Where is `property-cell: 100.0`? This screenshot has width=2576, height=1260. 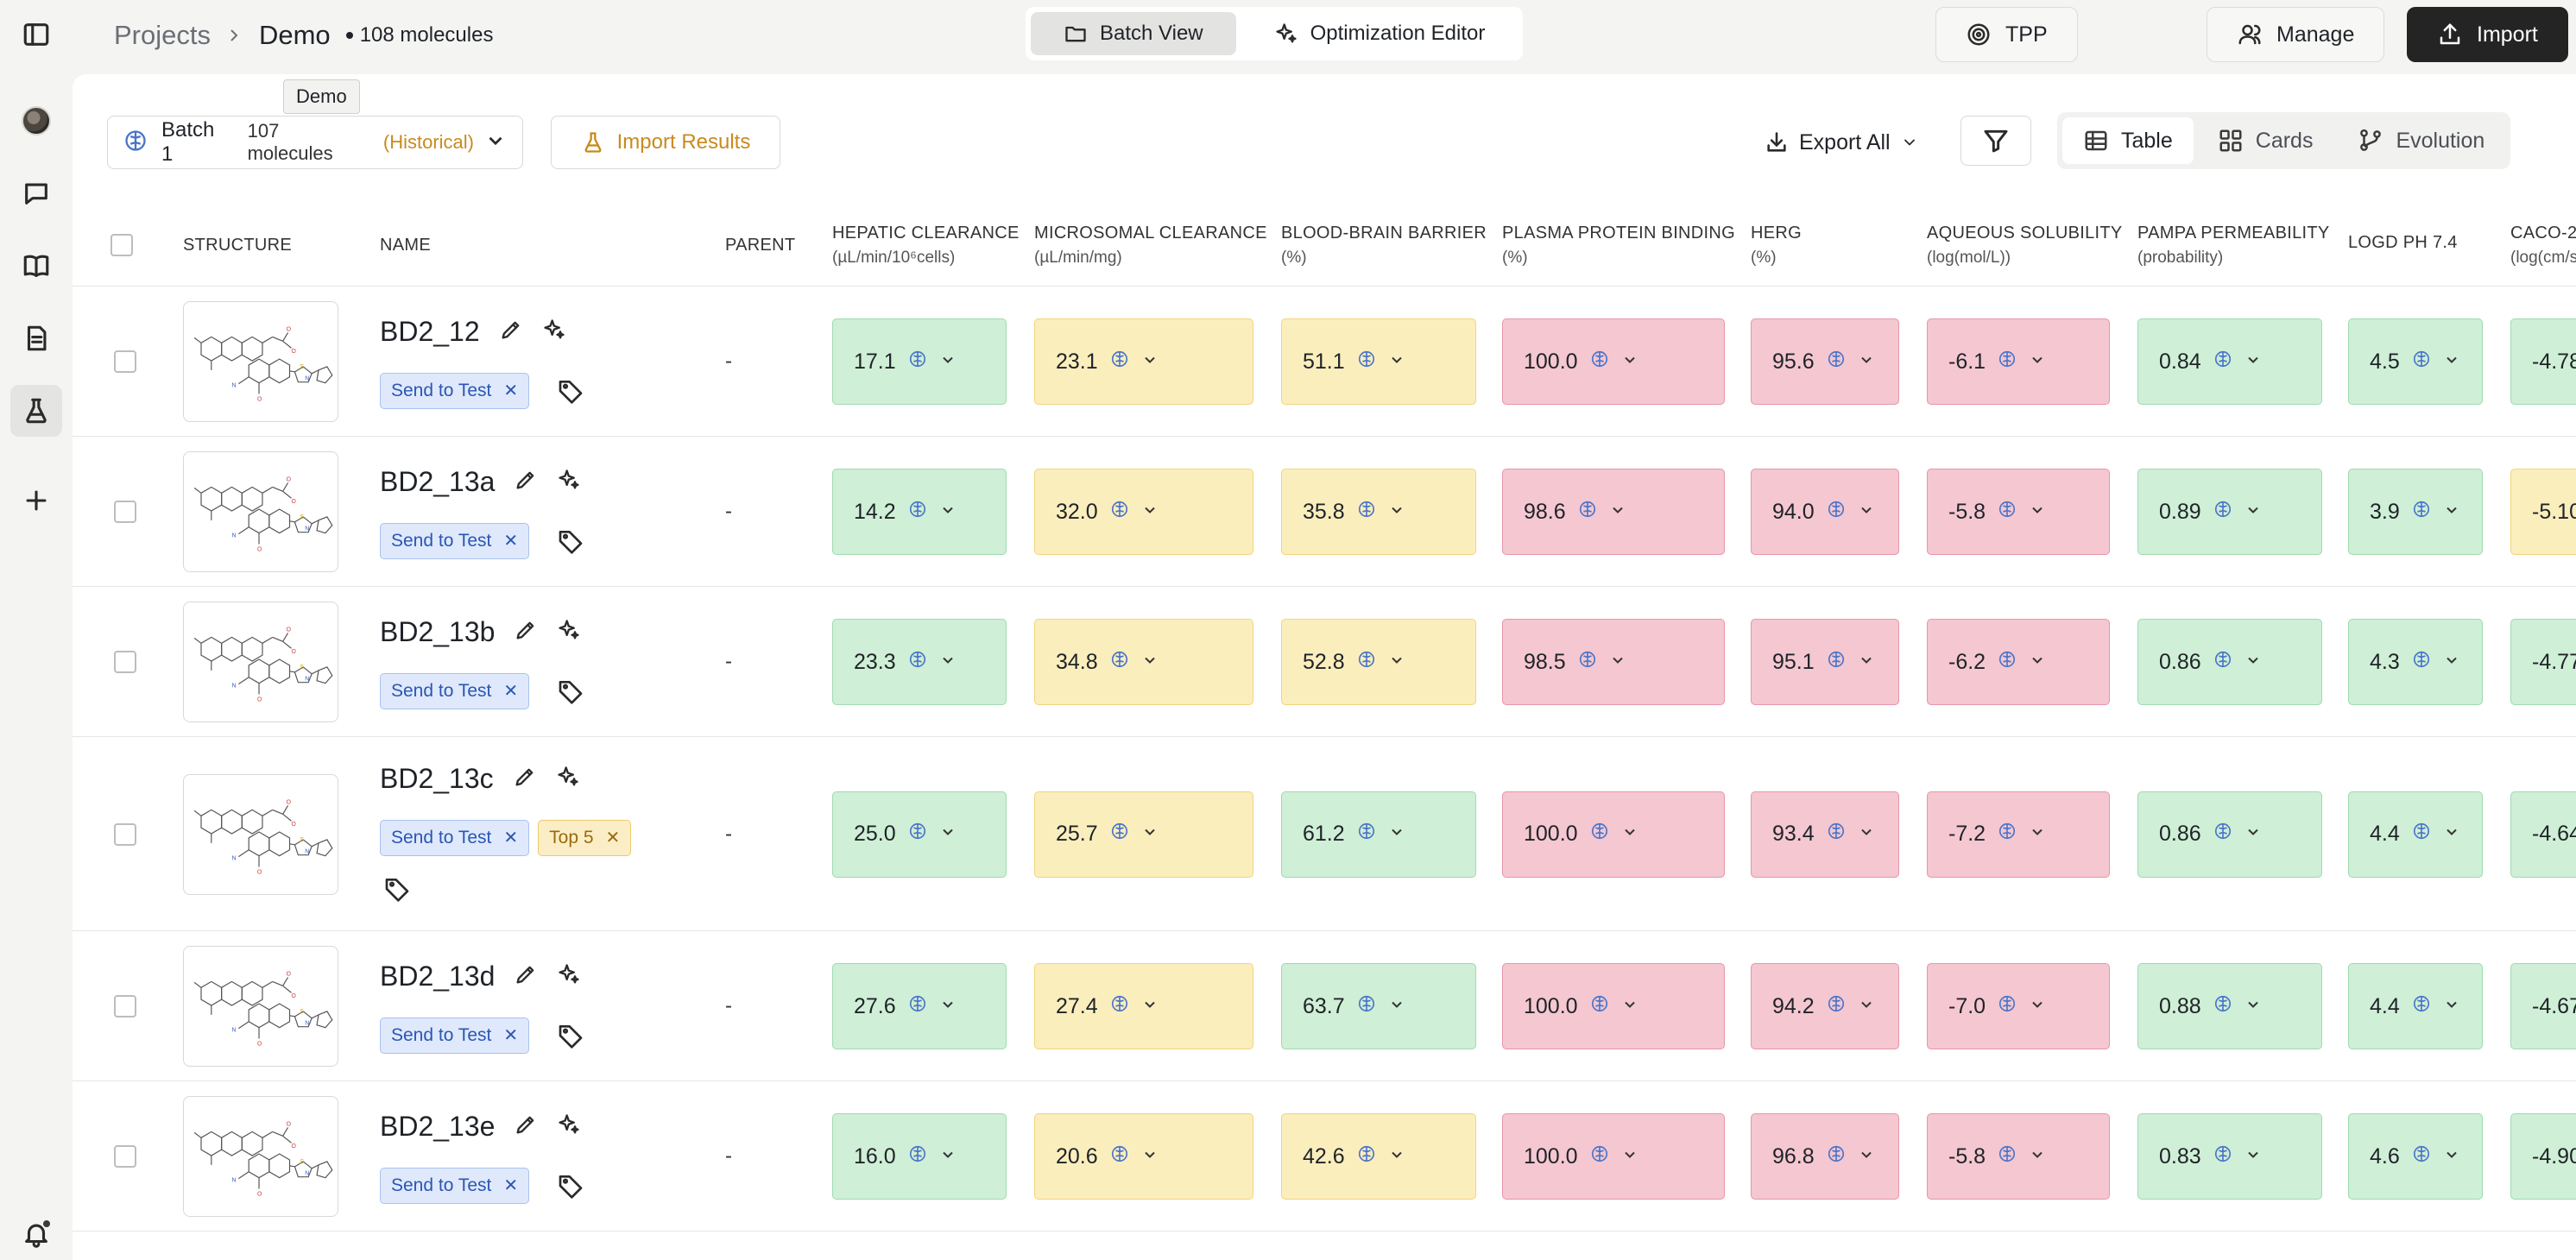
property-cell: 100.0 is located at coordinates (1613, 361).